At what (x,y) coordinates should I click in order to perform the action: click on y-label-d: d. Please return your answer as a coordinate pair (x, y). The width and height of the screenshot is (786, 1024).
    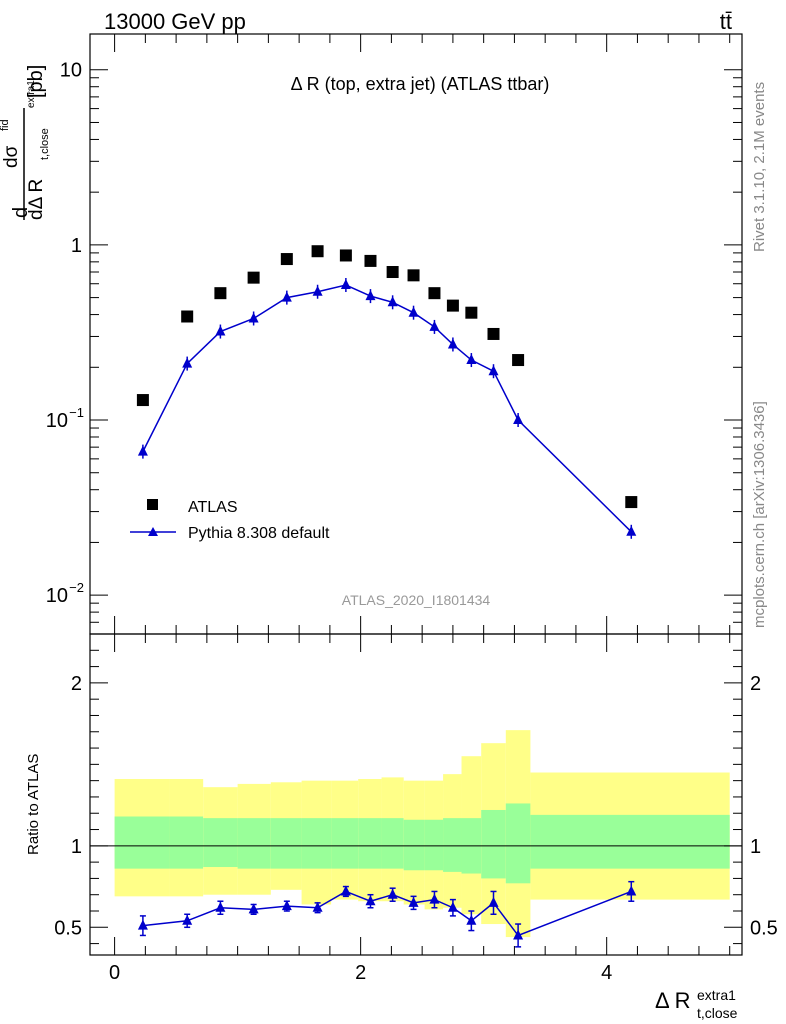
    Looking at the image, I should click on (21, 212).